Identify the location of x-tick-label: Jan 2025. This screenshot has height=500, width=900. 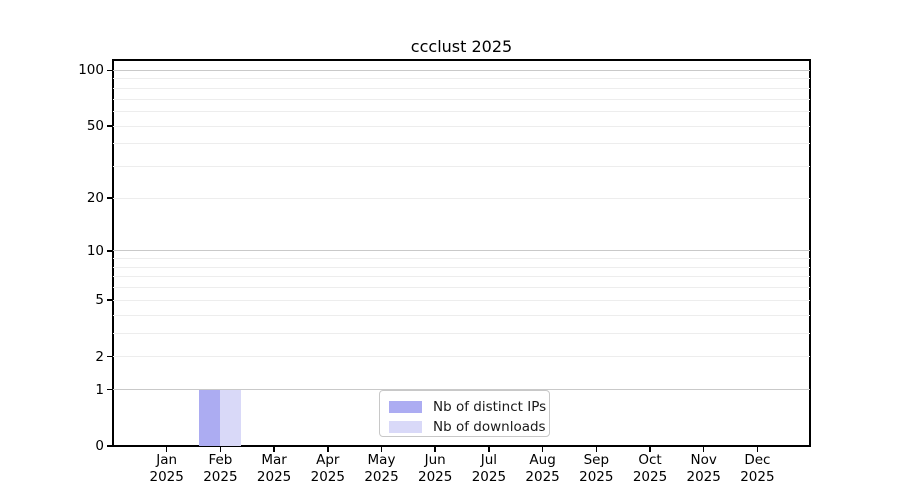
(167, 469).